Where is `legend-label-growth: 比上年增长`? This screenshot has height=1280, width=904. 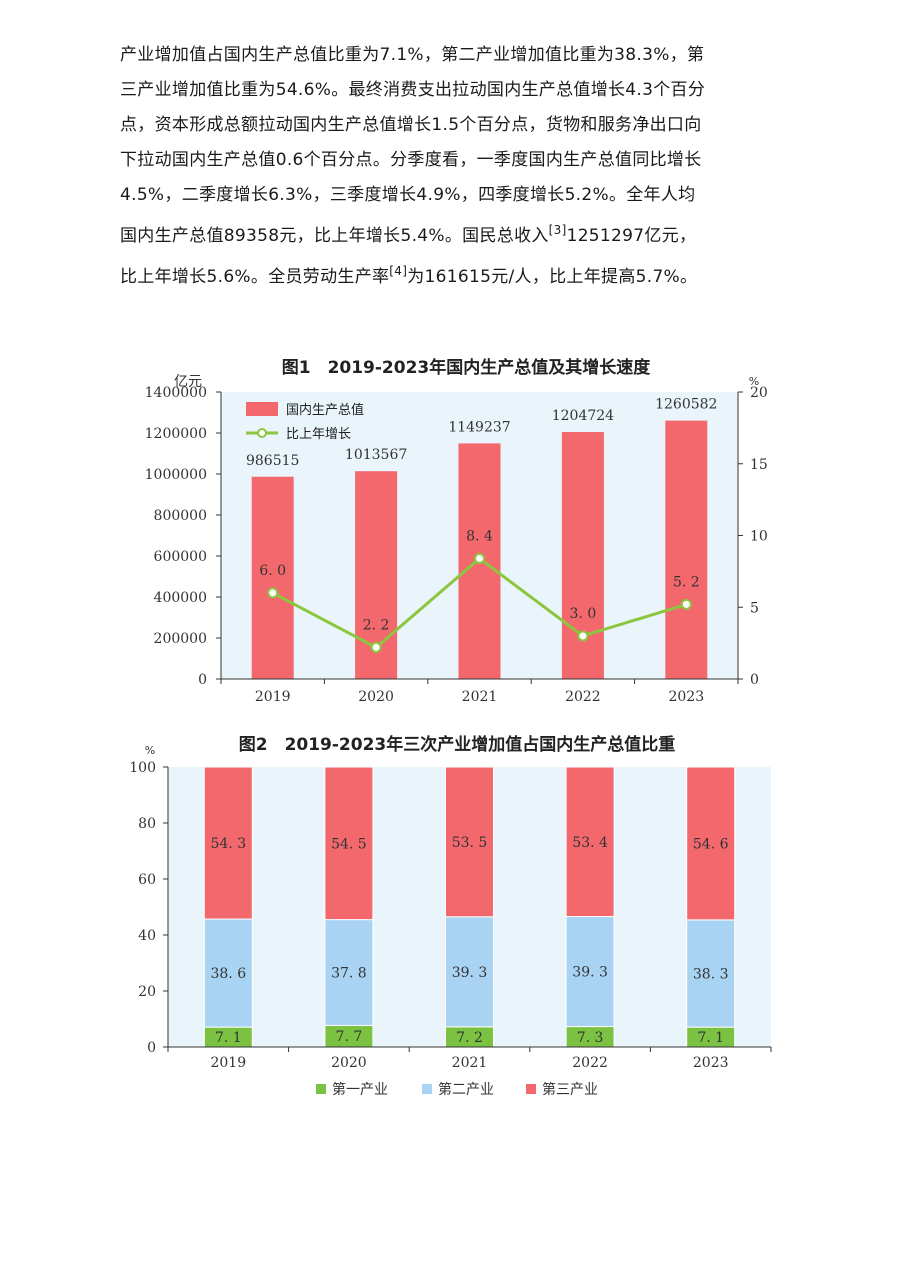 legend-label-growth: 比上年增长 is located at coordinates (318, 434).